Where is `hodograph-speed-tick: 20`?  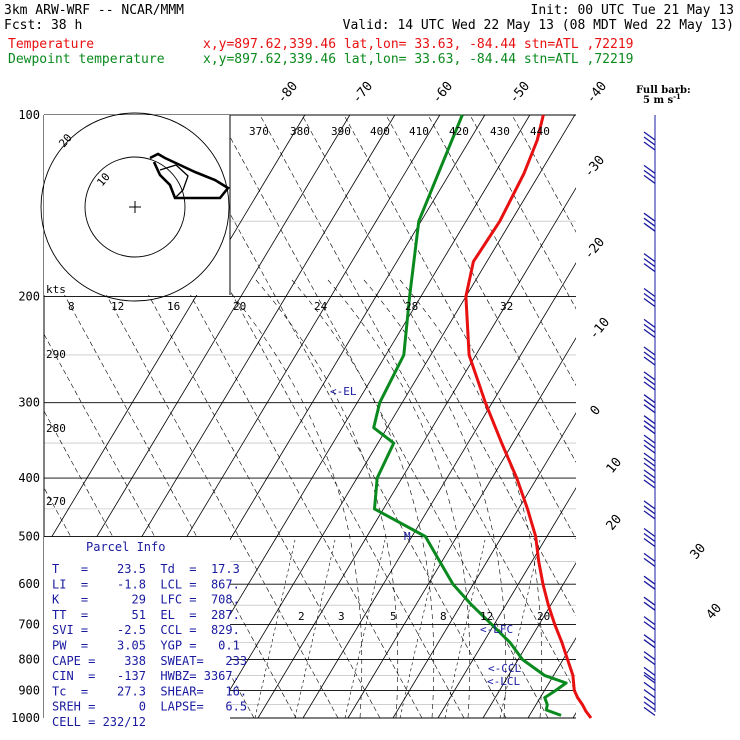 hodograph-speed-tick: 20 is located at coordinates (239, 306).